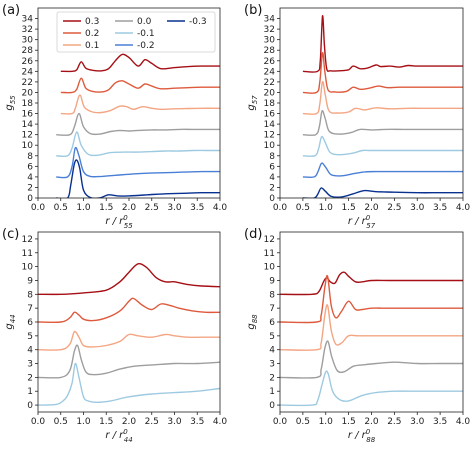  Describe the element at coordinates (146, 46) in the screenshot. I see `legend-label--0.2: -0.2` at that location.